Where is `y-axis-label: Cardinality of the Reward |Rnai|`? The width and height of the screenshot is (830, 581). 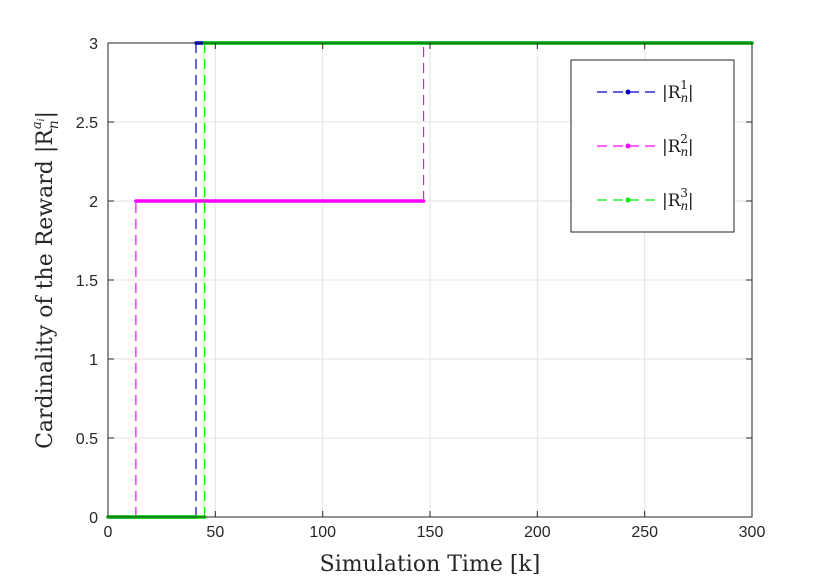 y-axis-label: Cardinality of the Reward |Rnai| is located at coordinates (46, 280).